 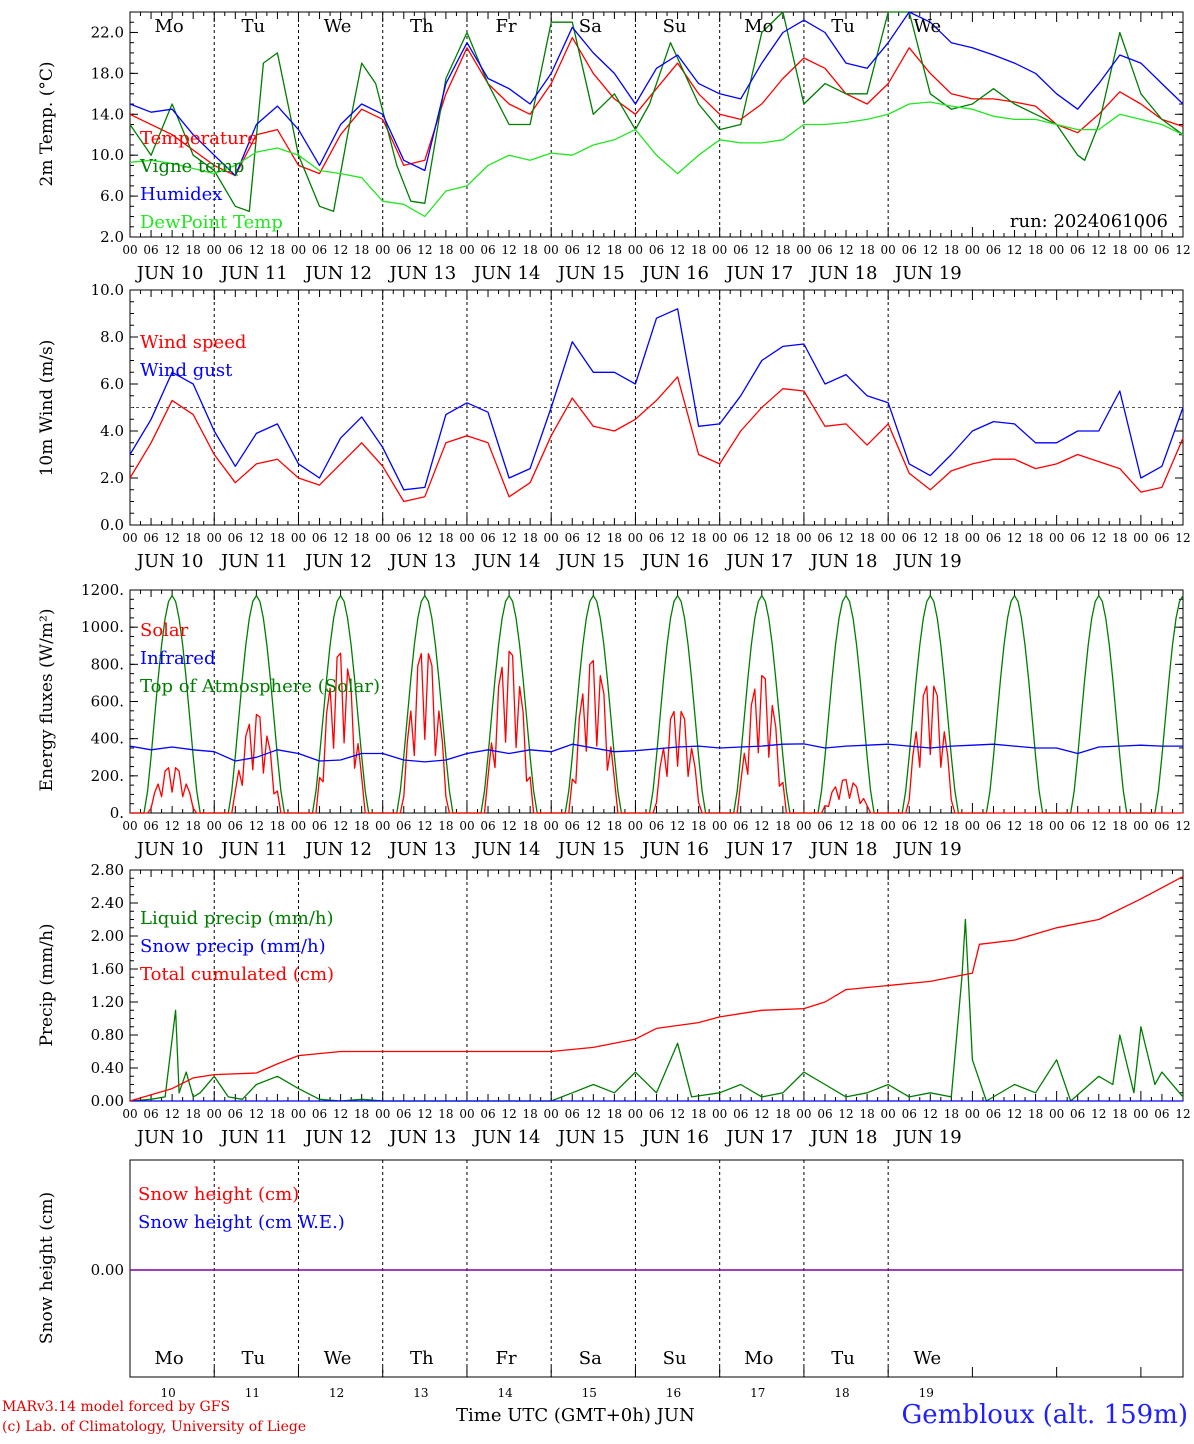 What do you see at coordinates (506, 561) in the screenshot?
I see `wind-date-label: JUN 14` at bounding box center [506, 561].